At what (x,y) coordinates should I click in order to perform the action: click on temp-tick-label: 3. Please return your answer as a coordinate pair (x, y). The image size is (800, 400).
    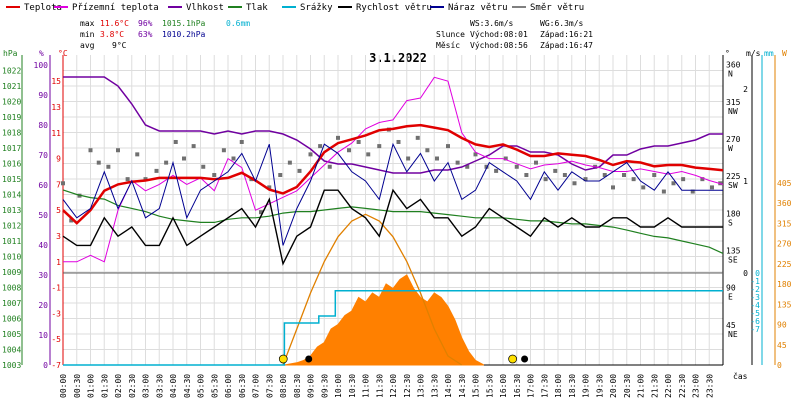
    Looking at the image, I should click on (58, 236).